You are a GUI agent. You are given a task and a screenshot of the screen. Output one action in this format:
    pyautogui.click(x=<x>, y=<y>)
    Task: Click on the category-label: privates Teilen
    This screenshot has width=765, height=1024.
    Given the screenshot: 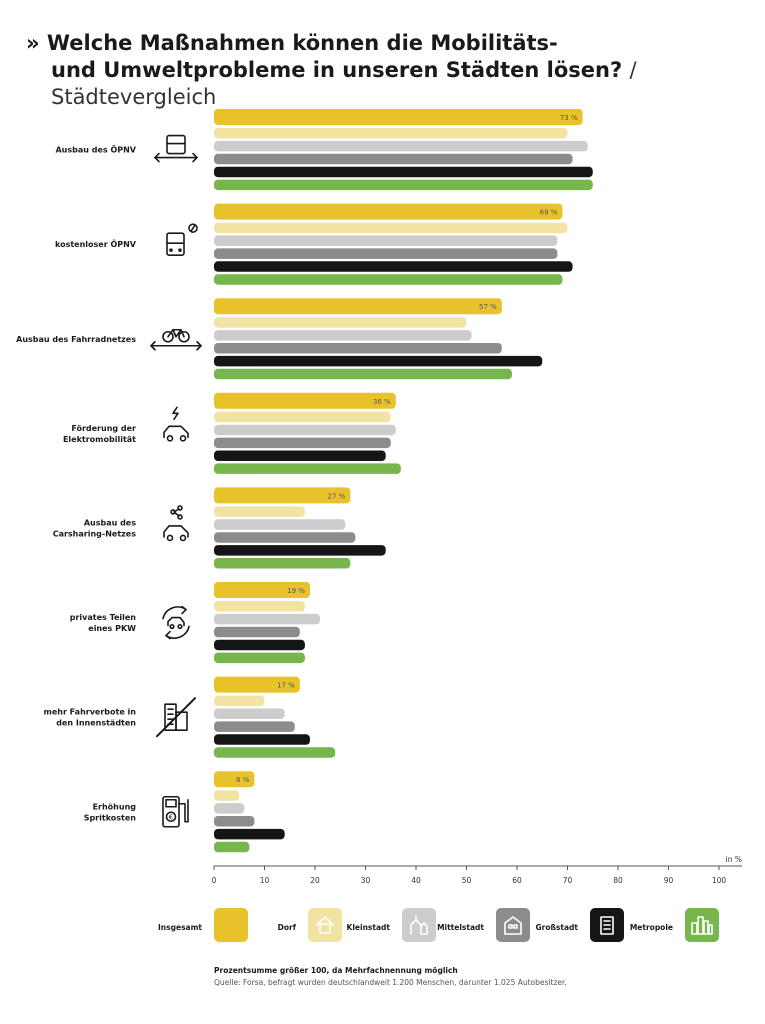 What is the action you would take?
    pyautogui.click(x=103, y=617)
    